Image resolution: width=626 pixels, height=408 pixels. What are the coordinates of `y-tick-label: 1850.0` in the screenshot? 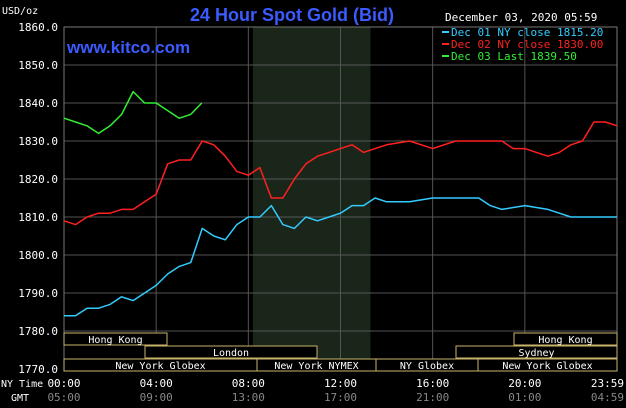 It's located at (38, 65).